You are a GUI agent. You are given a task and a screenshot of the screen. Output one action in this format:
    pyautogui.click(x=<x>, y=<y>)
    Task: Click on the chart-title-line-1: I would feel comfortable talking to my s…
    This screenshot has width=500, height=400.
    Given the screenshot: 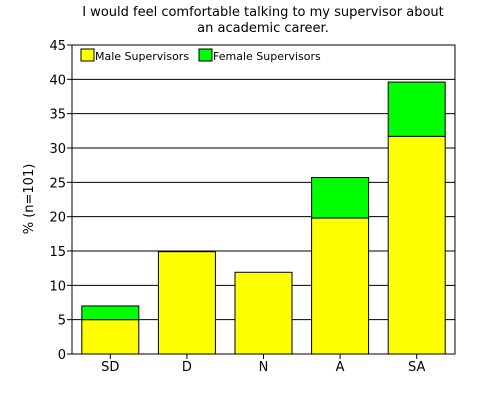 What is the action you would take?
    pyautogui.click(x=263, y=12)
    